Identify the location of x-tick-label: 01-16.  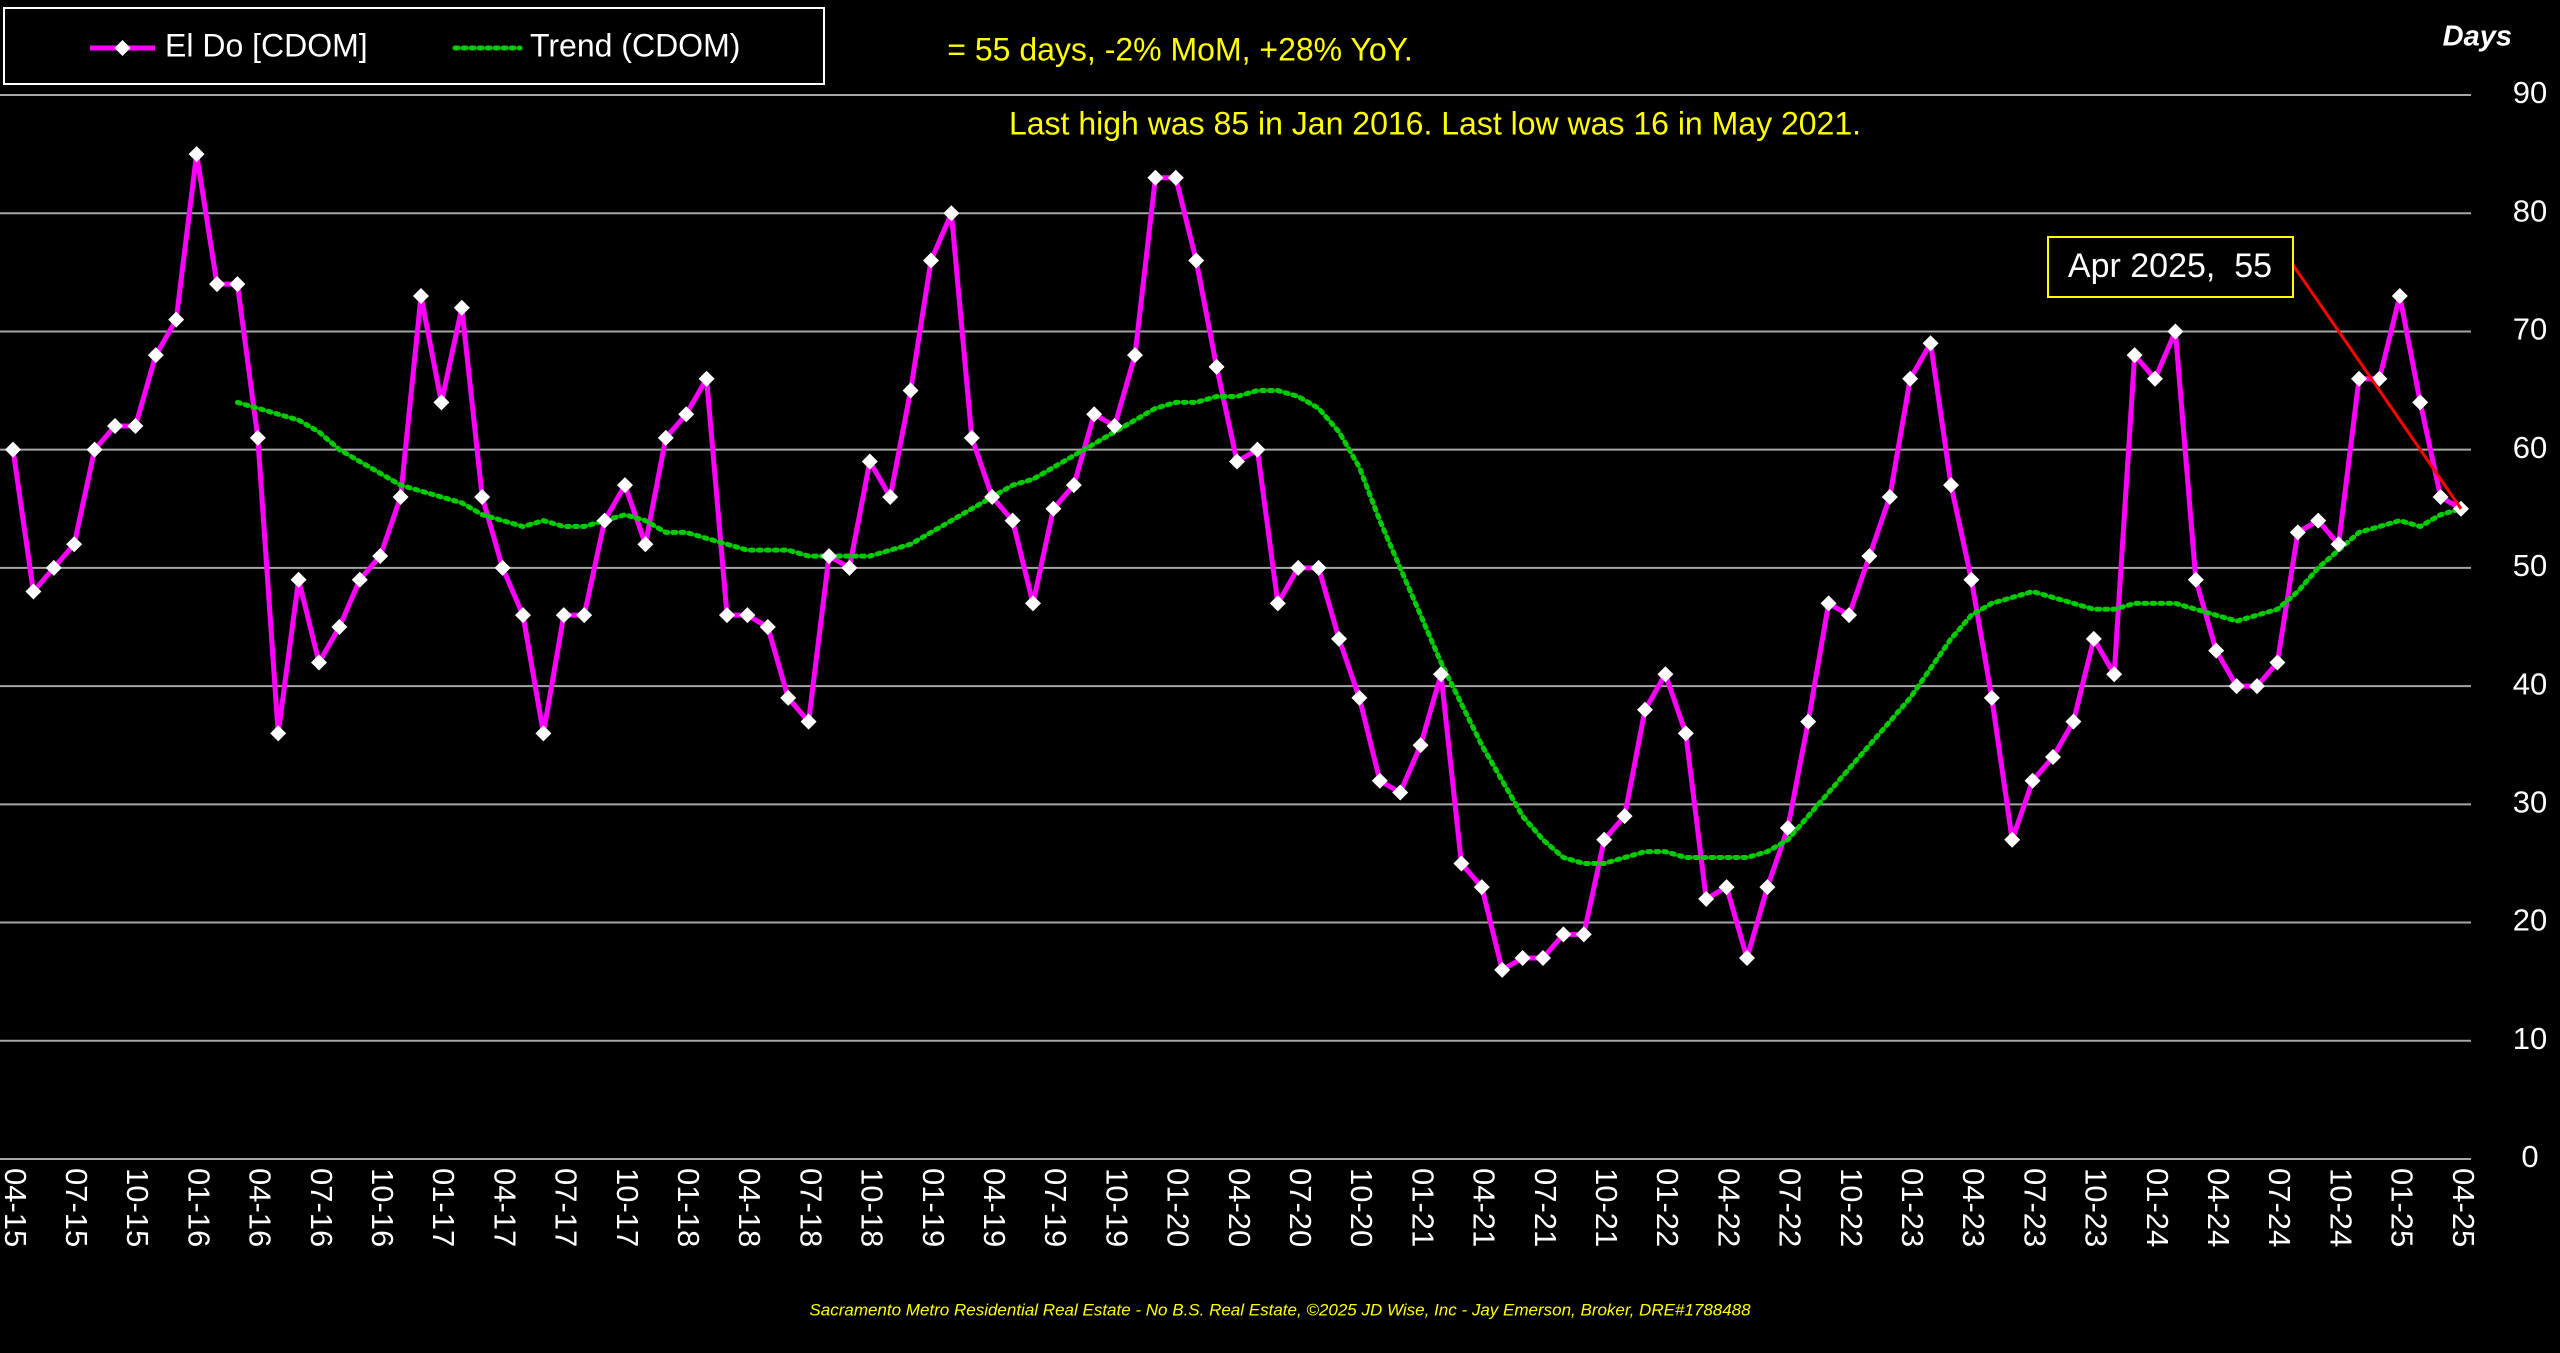
(198, 1207).